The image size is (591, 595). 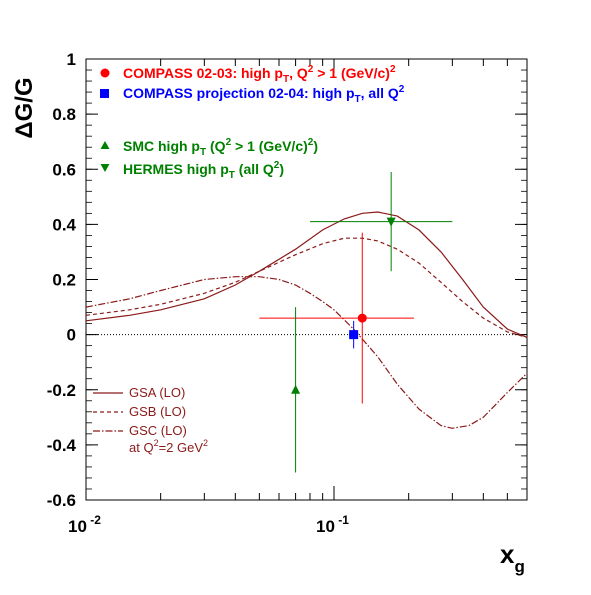 I want to click on x-tick-label: 10 -2, so click(x=84, y=524).